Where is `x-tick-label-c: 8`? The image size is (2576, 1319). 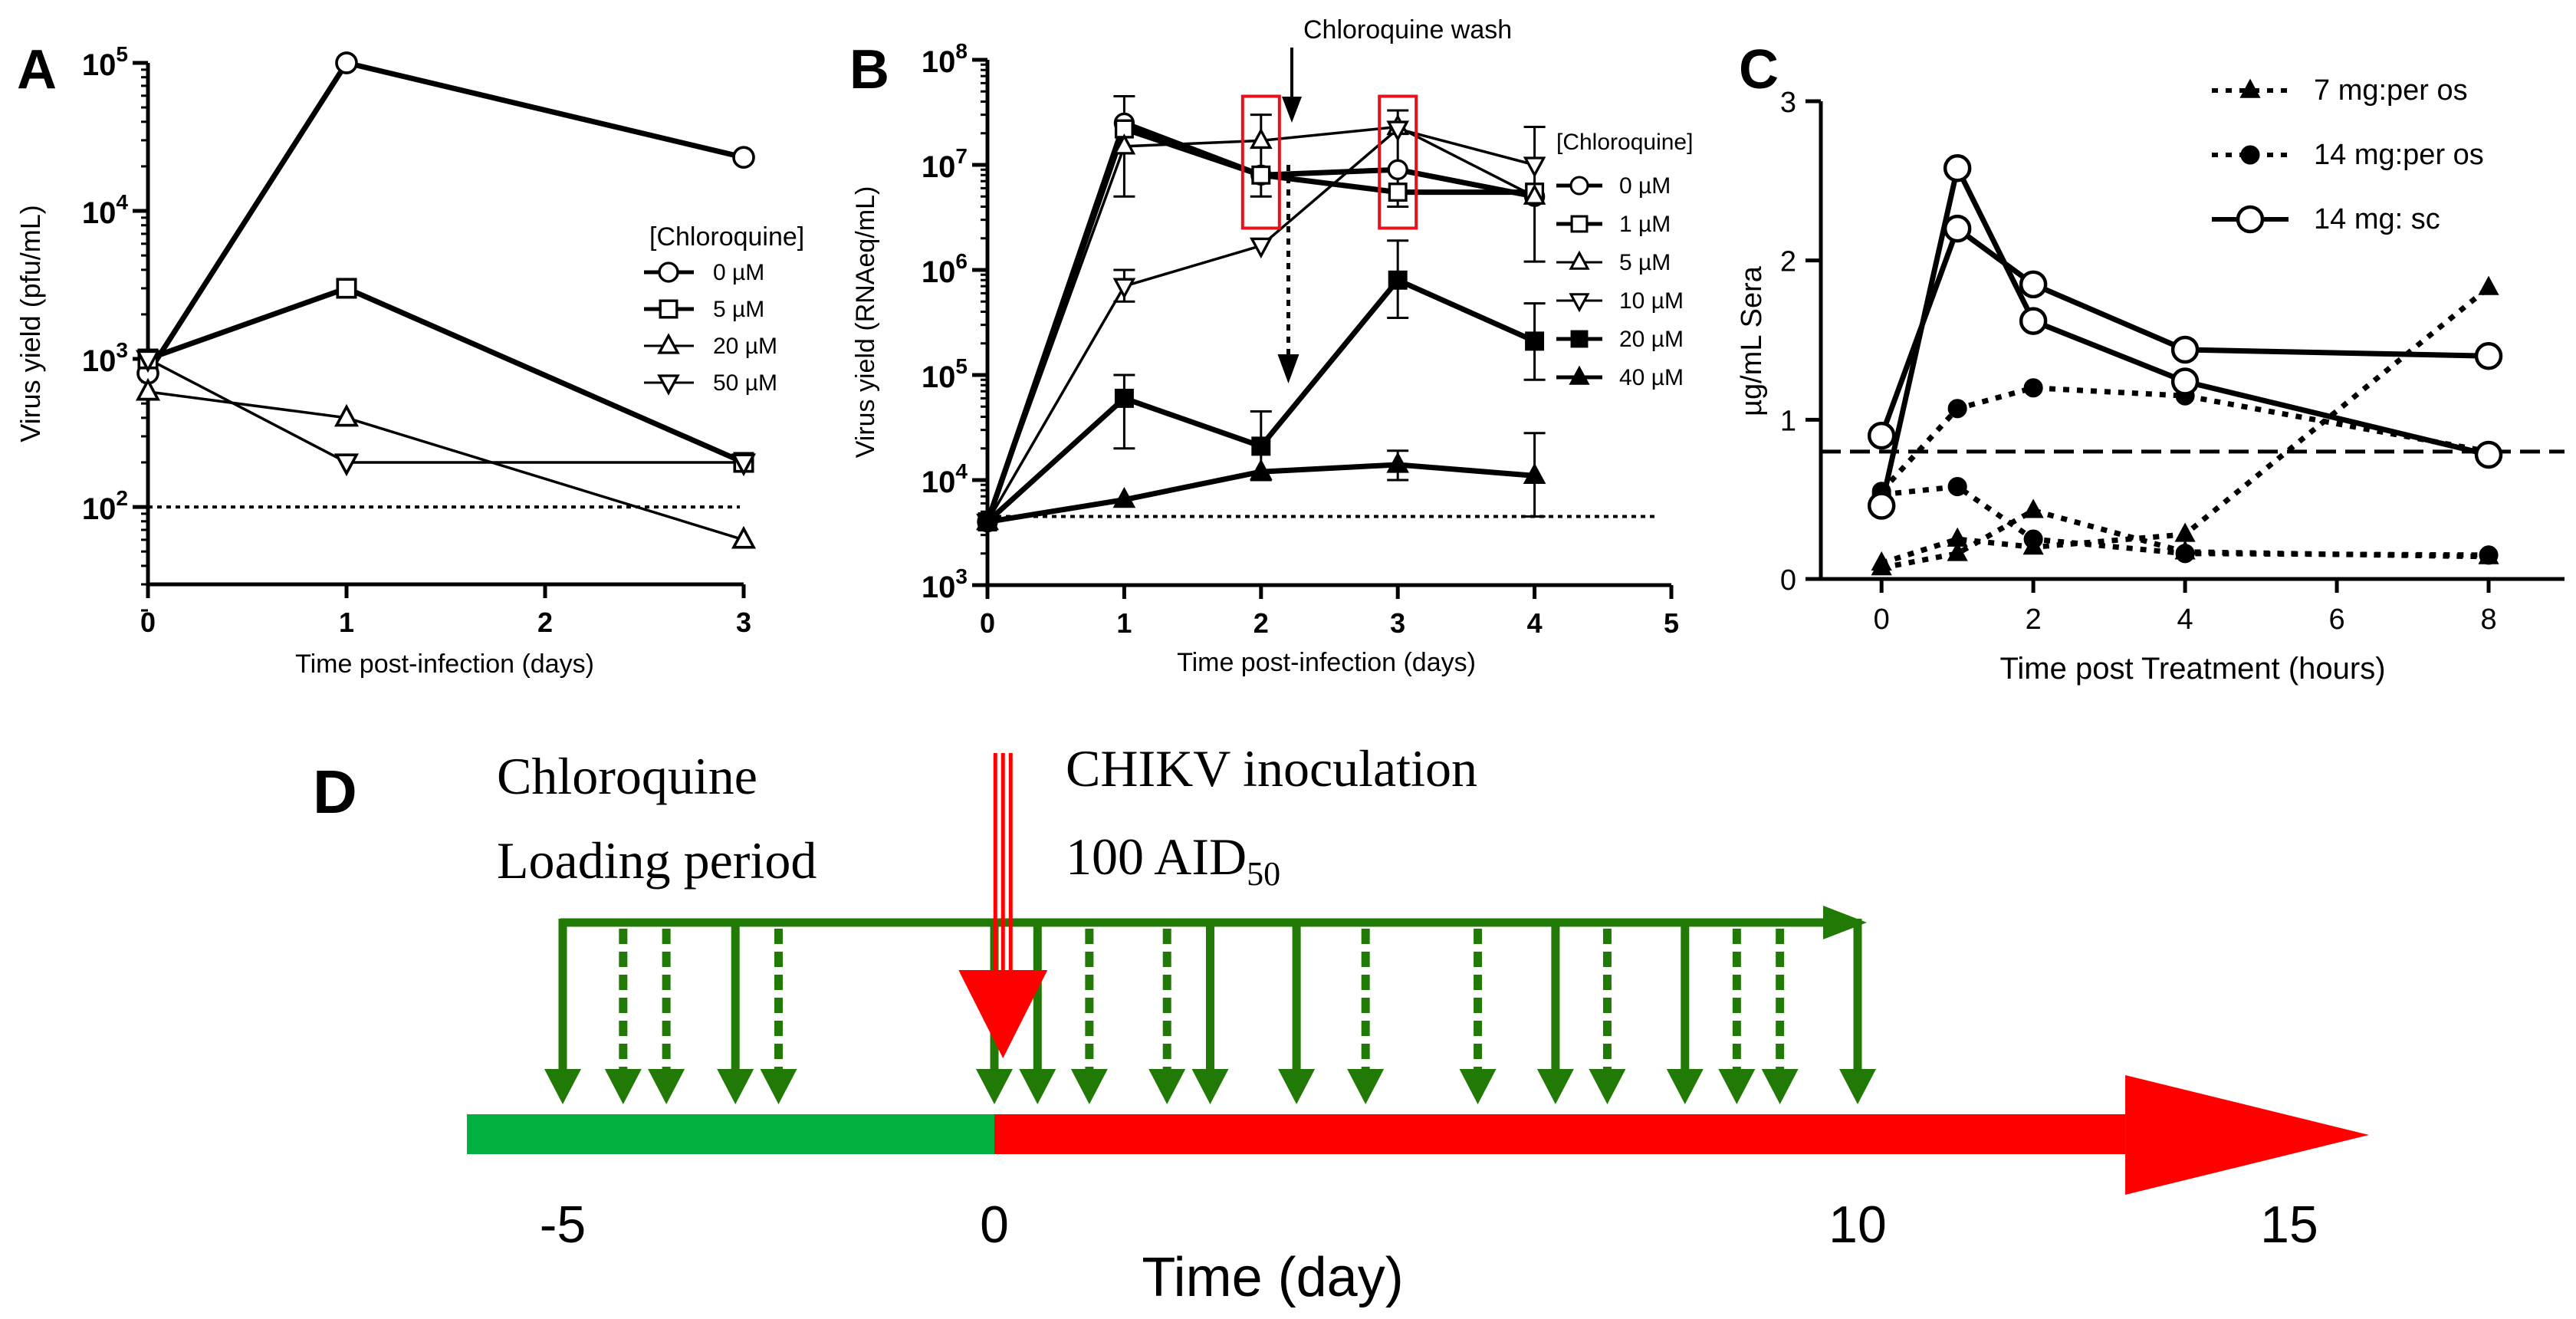
x-tick-label-c: 8 is located at coordinates (2488, 620).